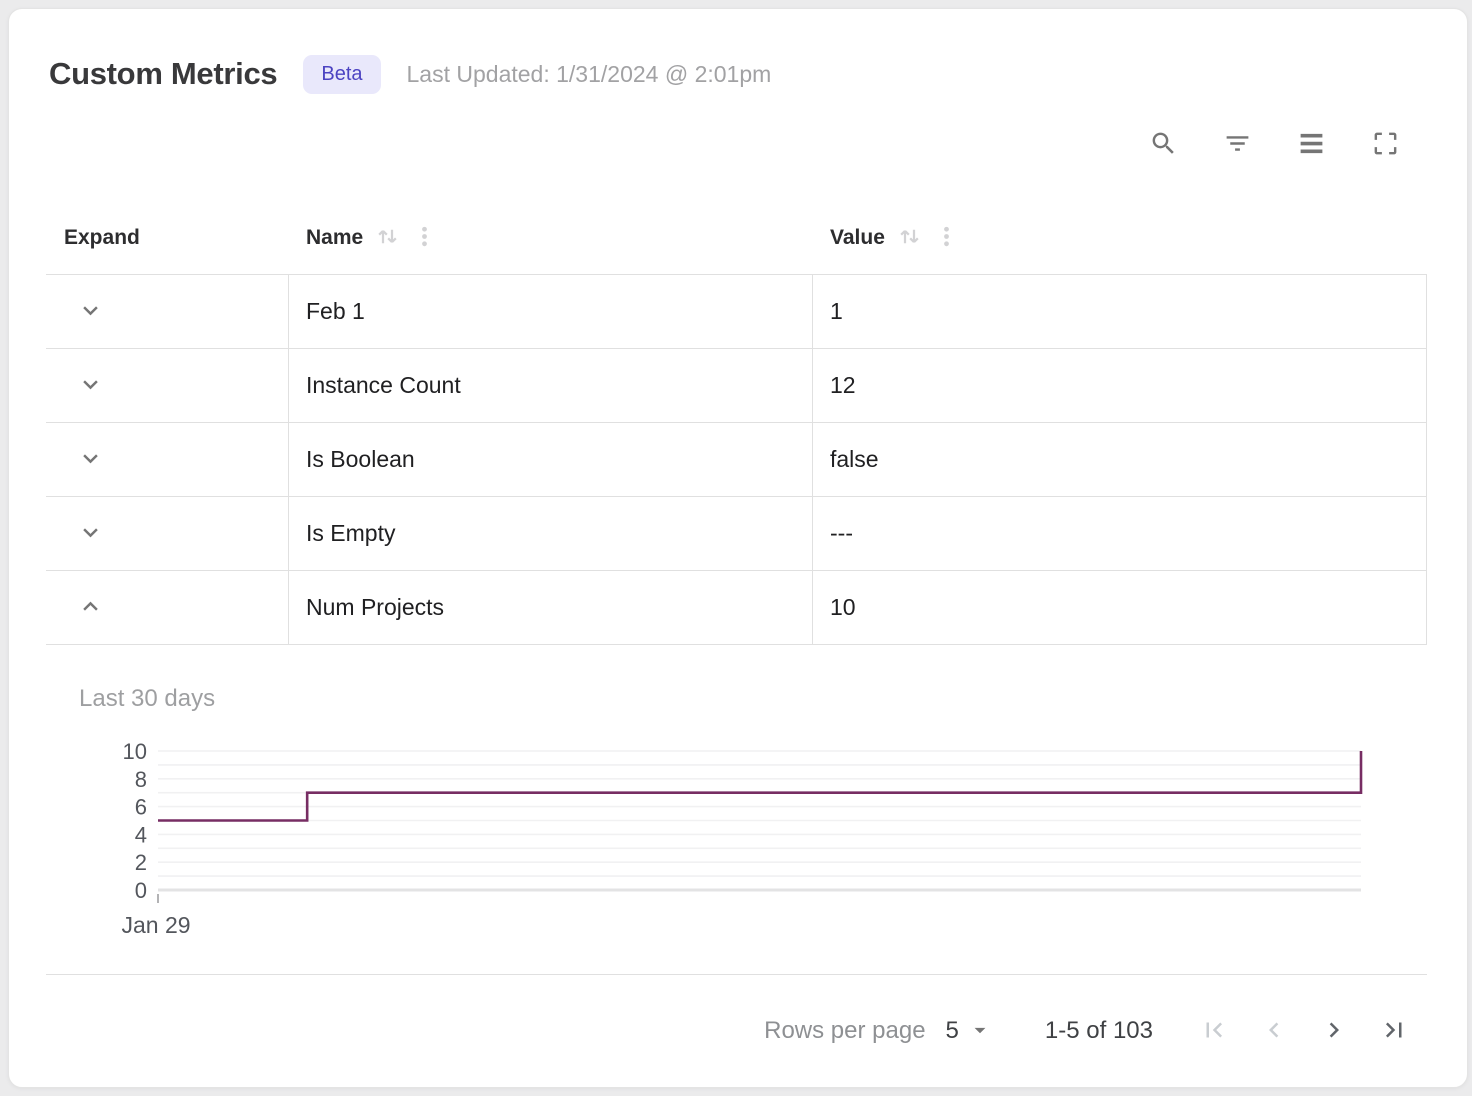 The height and width of the screenshot is (1096, 1472). I want to click on pagination-range-label: 1-5 of 103, so click(1098, 1030).